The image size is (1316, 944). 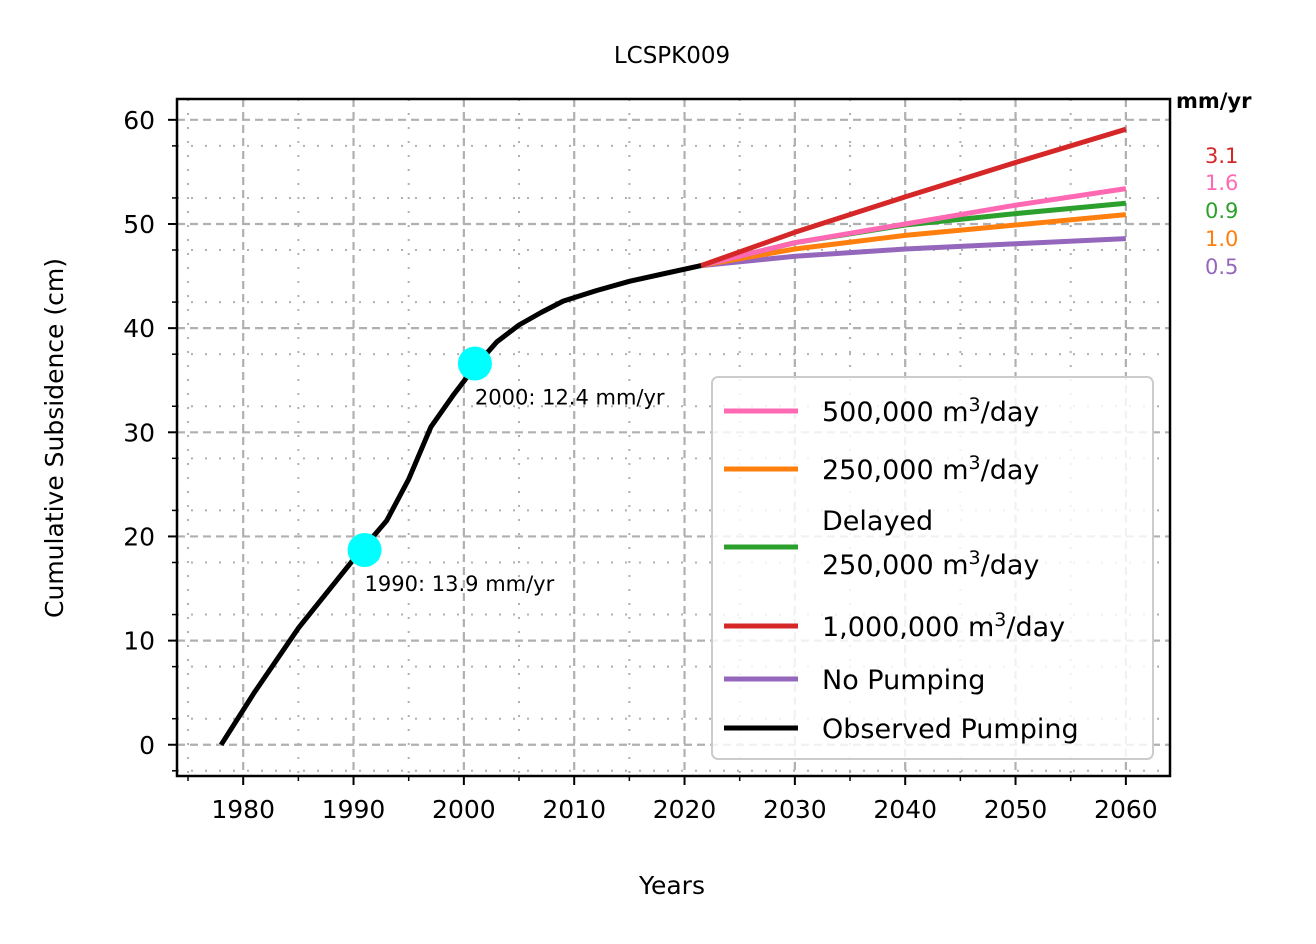 I want to click on y-axis-label: Cumulative Subsidence (cm), so click(x=54, y=438).